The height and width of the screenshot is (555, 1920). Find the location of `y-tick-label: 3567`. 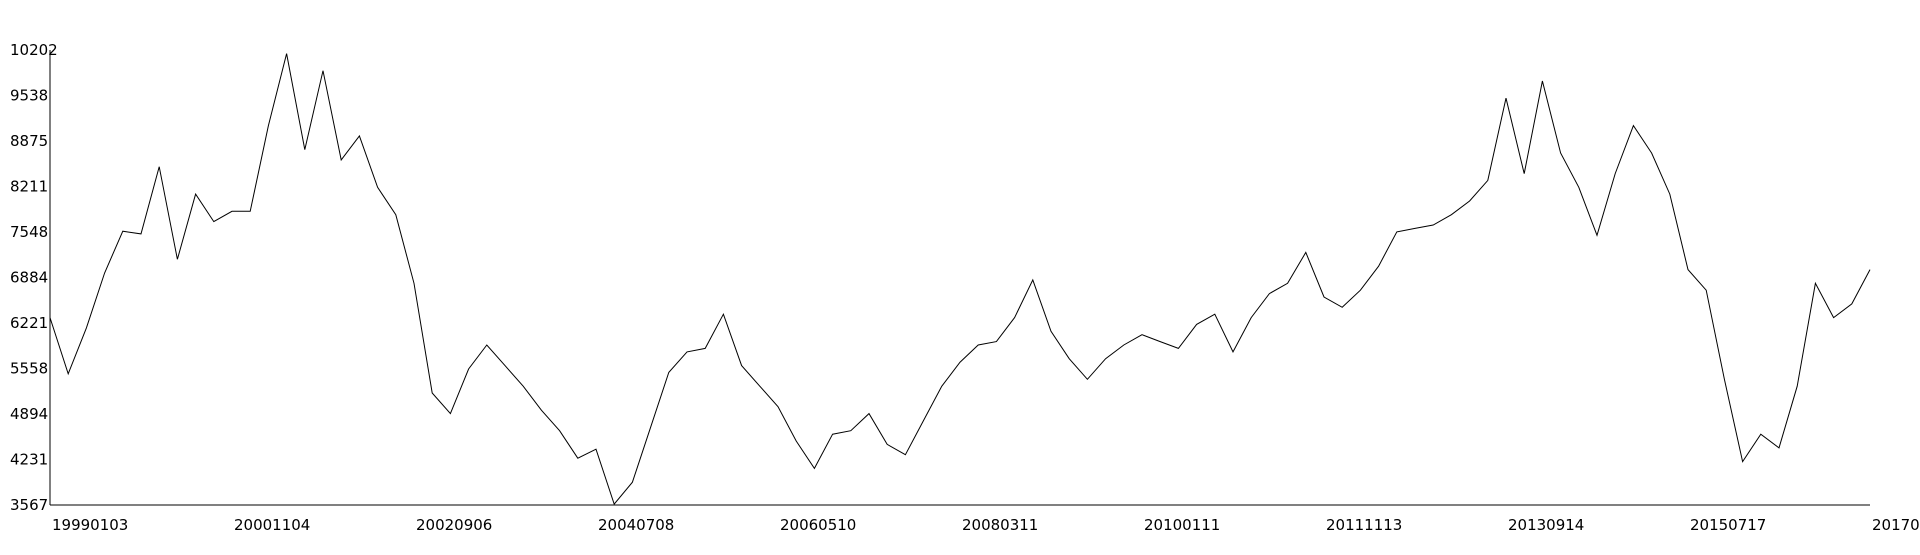

y-tick-label: 3567 is located at coordinates (29, 505).